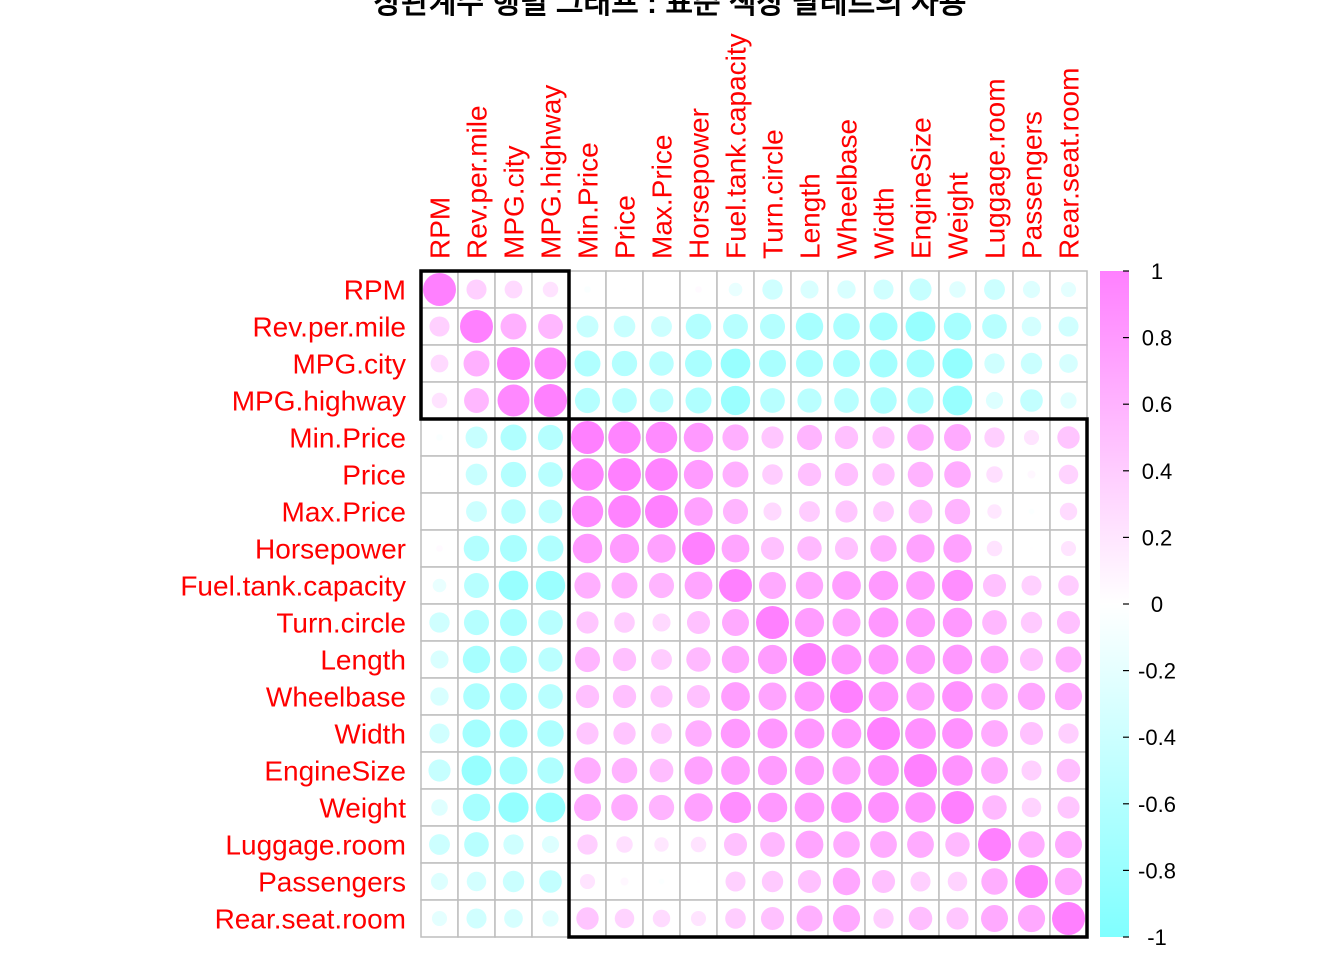 The width and height of the screenshot is (1344, 960). What do you see at coordinates (884, 223) in the screenshot?
I see `column-label: Width` at bounding box center [884, 223].